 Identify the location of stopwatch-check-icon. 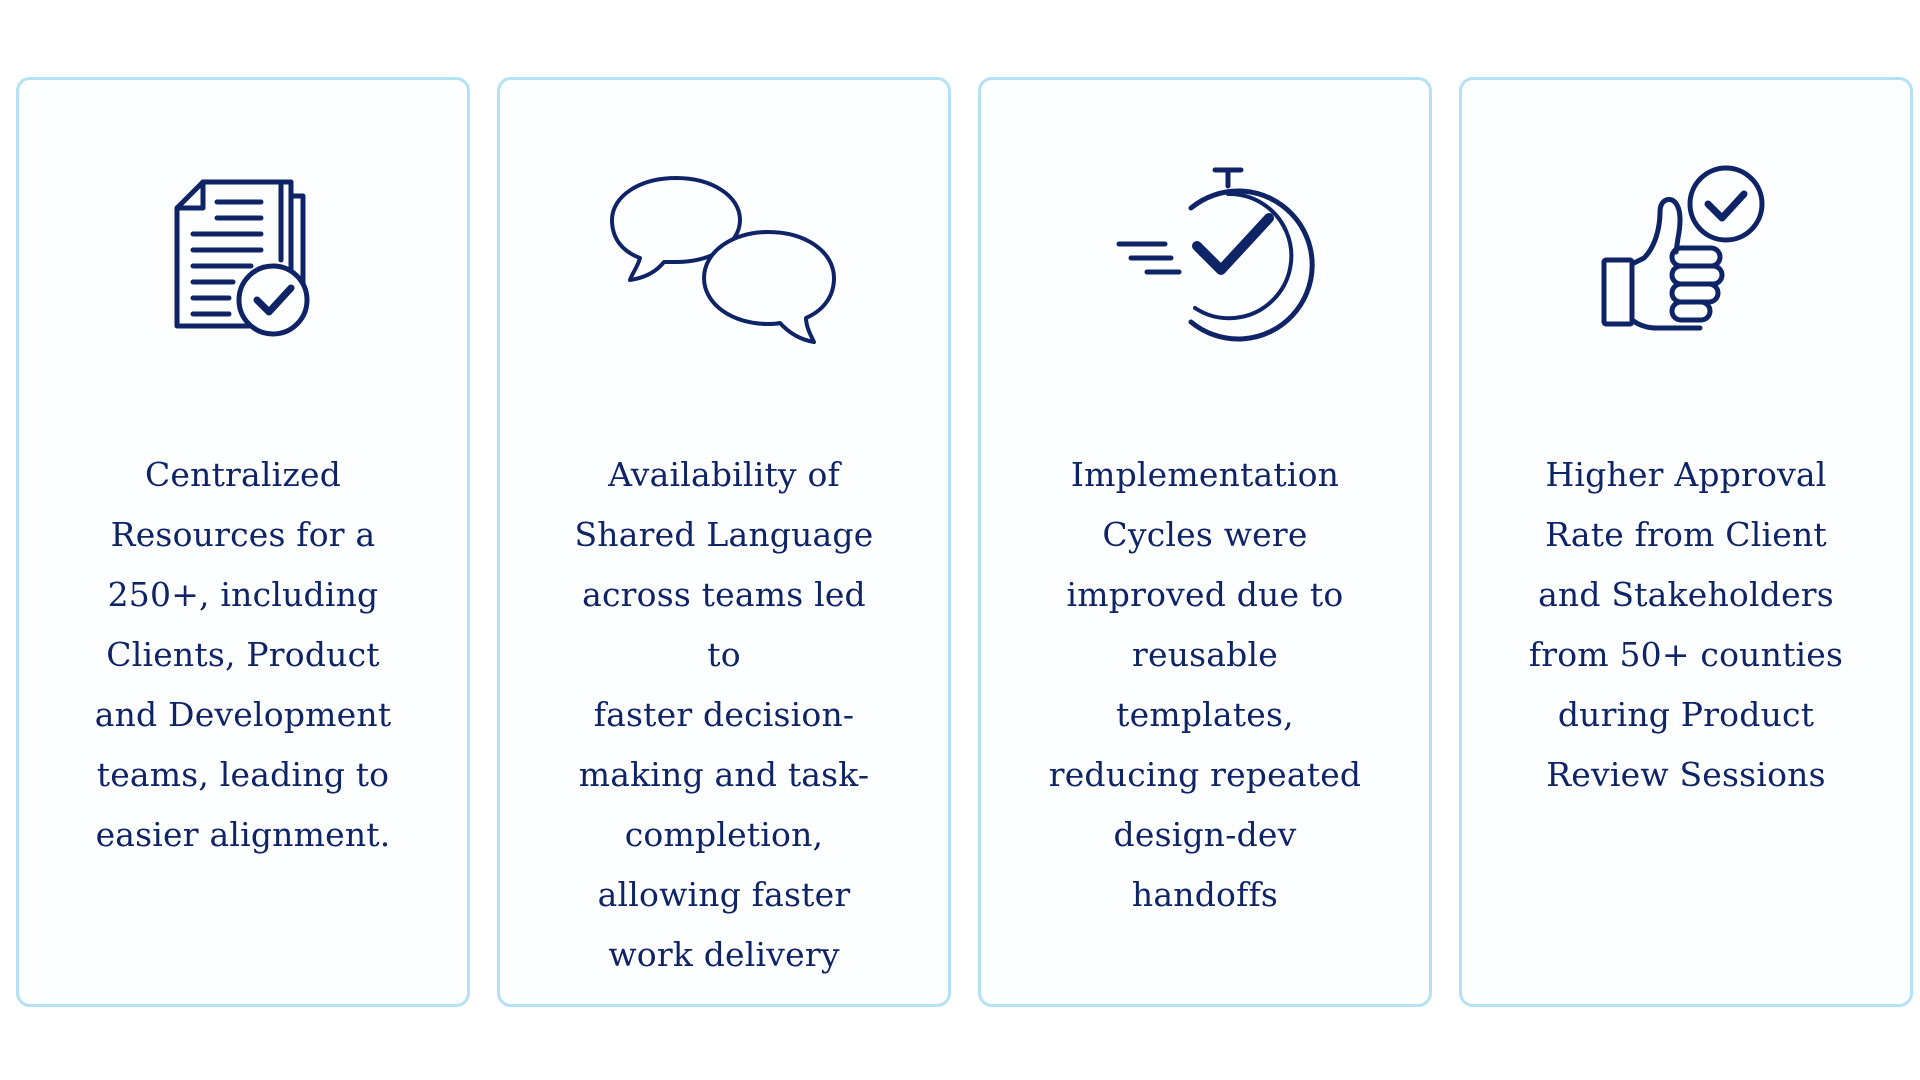
(1205, 252).